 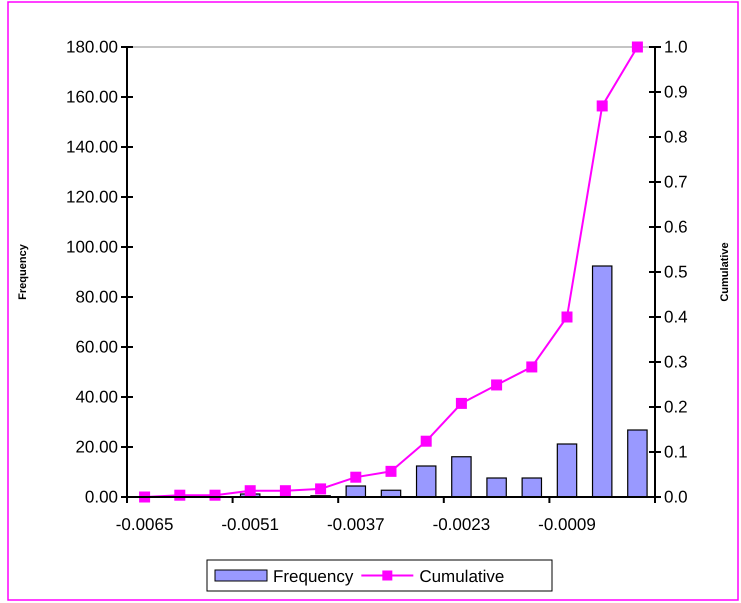 What do you see at coordinates (23, 271) in the screenshot?
I see `y-axis-title: Frequency` at bounding box center [23, 271].